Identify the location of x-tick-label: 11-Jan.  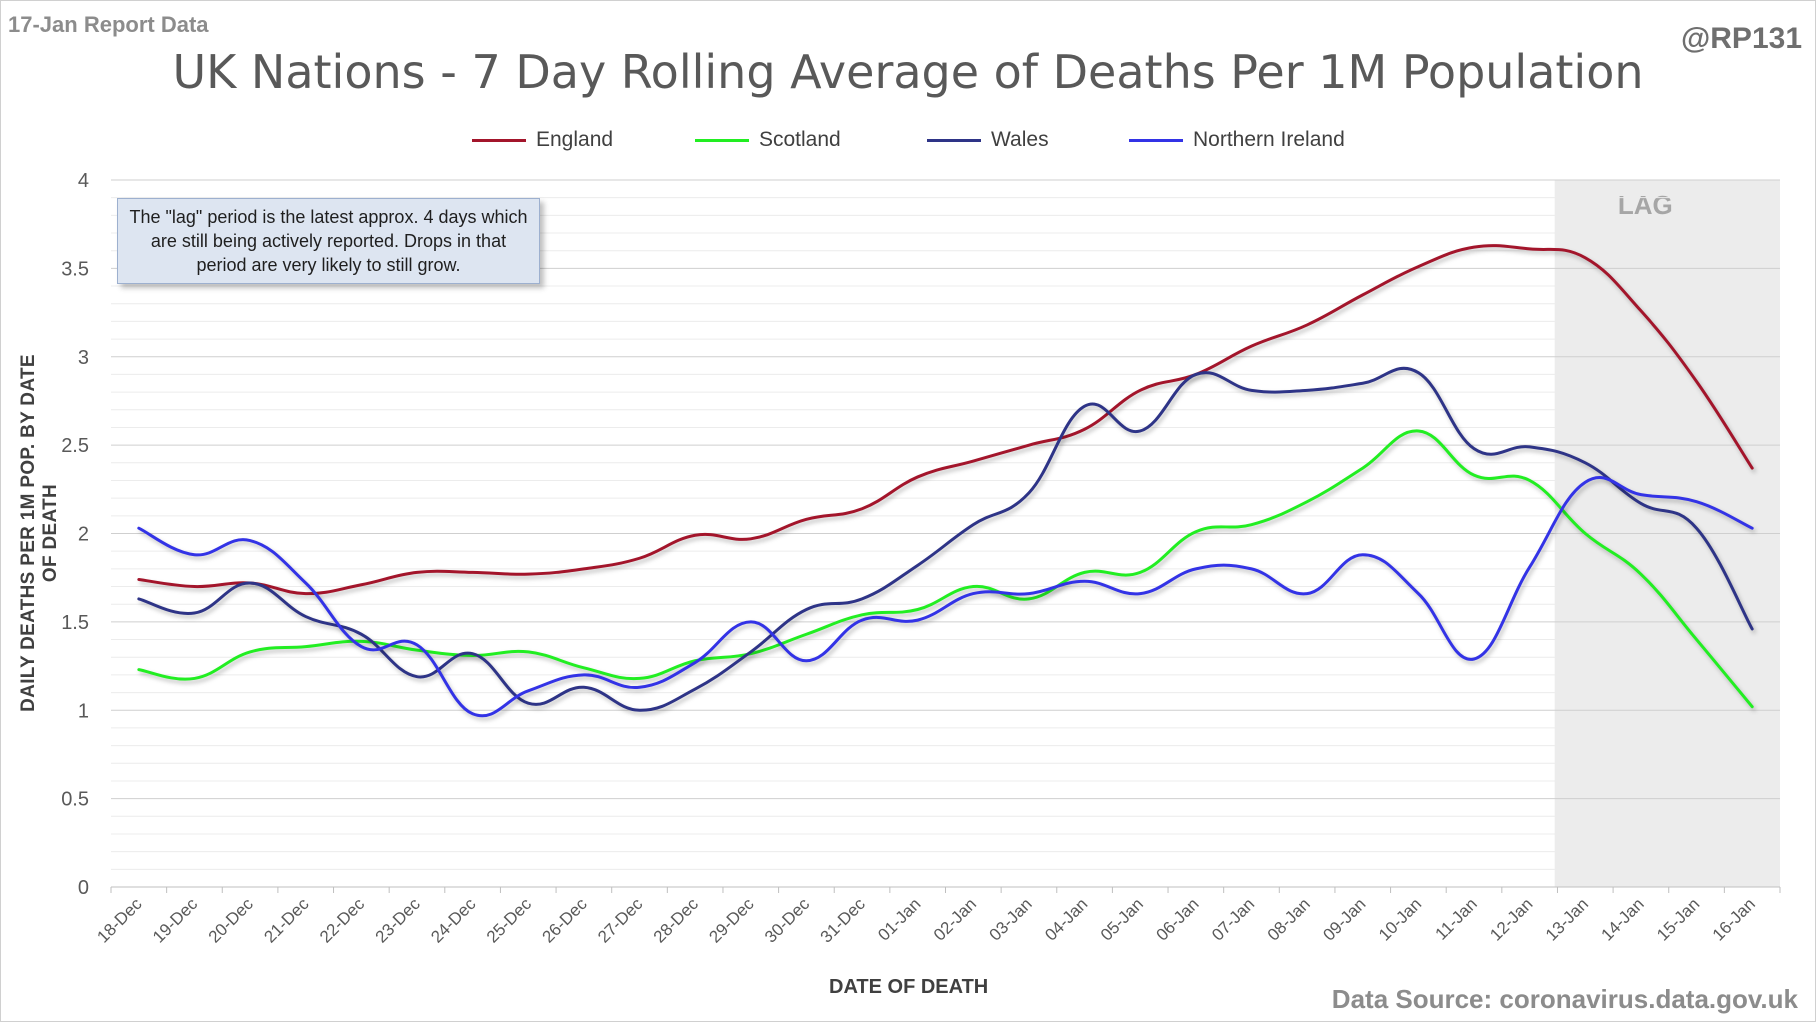
(1456, 918).